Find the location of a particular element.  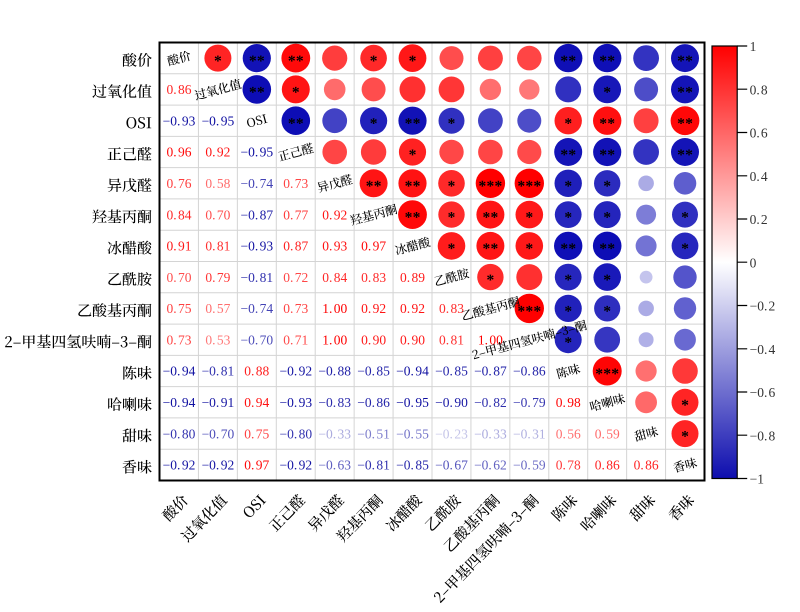

svg-text: 0.2 is located at coordinates (759, 219).